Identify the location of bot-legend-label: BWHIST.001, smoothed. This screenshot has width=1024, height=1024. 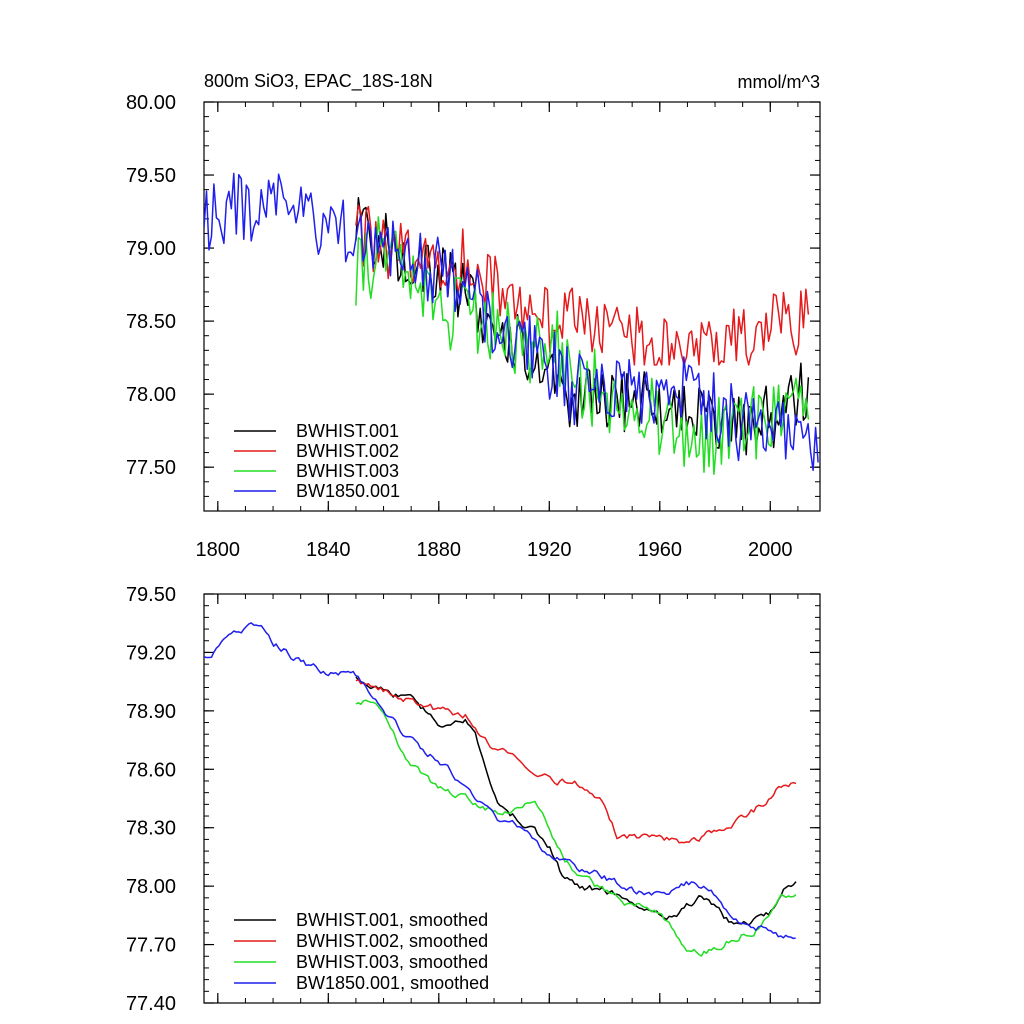
(392, 920).